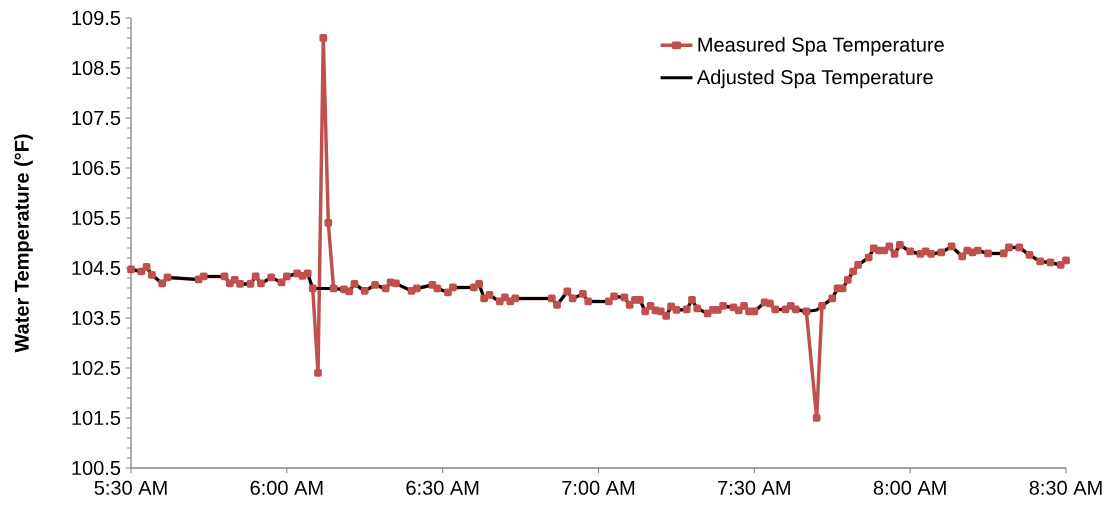 This screenshot has width=1117, height=517. Describe the element at coordinates (96, 118) in the screenshot. I see `y-tick-label: 107.5` at that location.